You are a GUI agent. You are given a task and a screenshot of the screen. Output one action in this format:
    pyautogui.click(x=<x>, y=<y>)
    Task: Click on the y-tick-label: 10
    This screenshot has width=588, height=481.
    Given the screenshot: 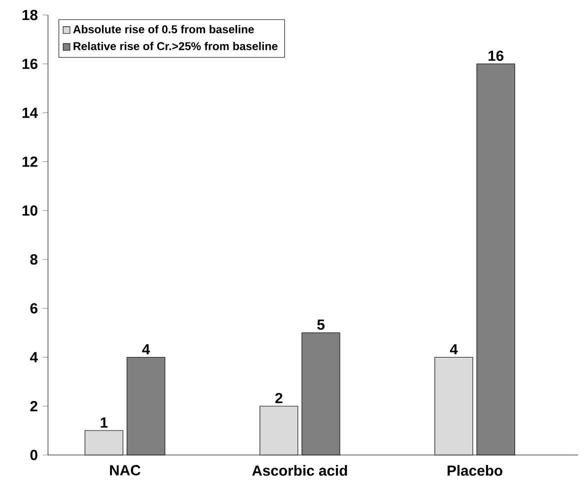 What is the action you would take?
    pyautogui.click(x=30, y=210)
    